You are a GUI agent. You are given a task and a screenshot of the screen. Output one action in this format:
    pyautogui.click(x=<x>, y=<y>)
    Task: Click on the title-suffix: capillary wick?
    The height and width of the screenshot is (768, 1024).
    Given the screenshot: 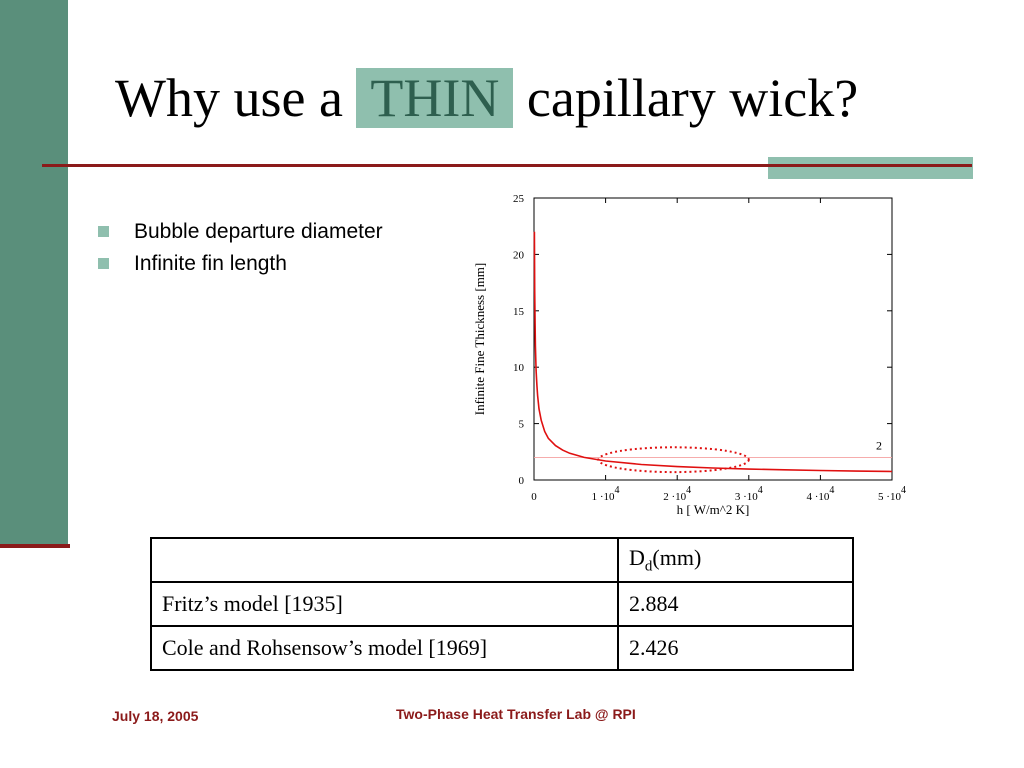 What is the action you would take?
    pyautogui.click(x=692, y=98)
    